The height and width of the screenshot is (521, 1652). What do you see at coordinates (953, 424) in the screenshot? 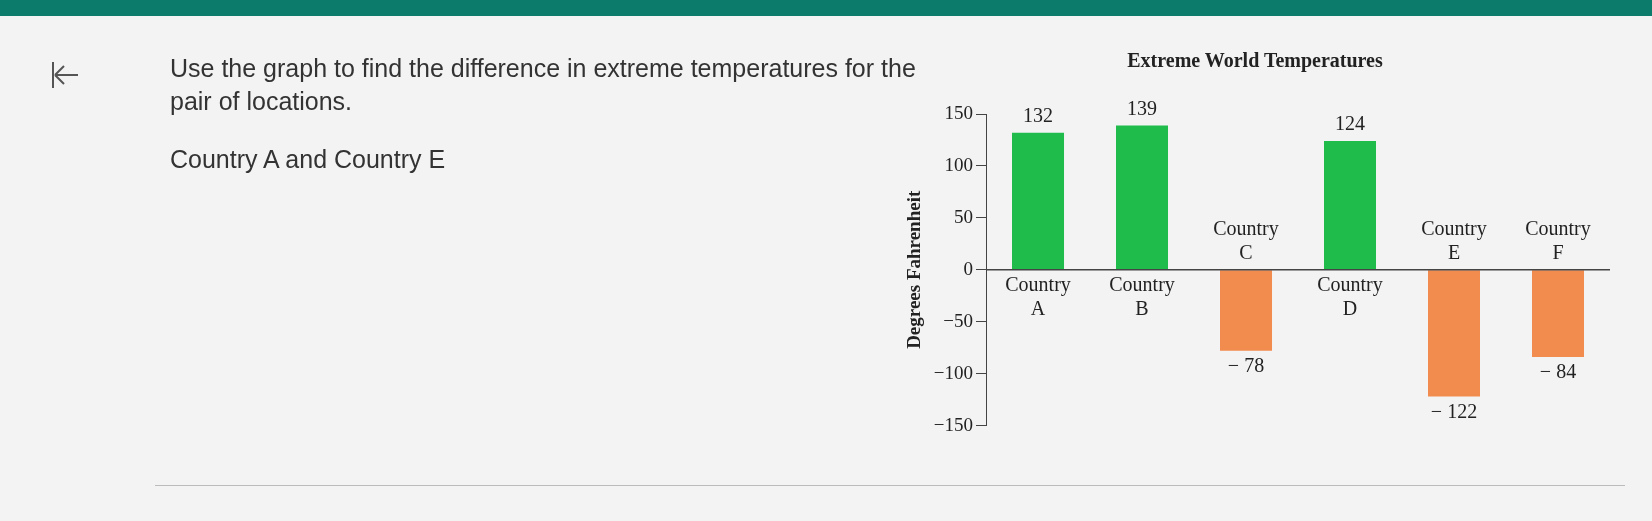
I see `y-tick-label: −150` at bounding box center [953, 424].